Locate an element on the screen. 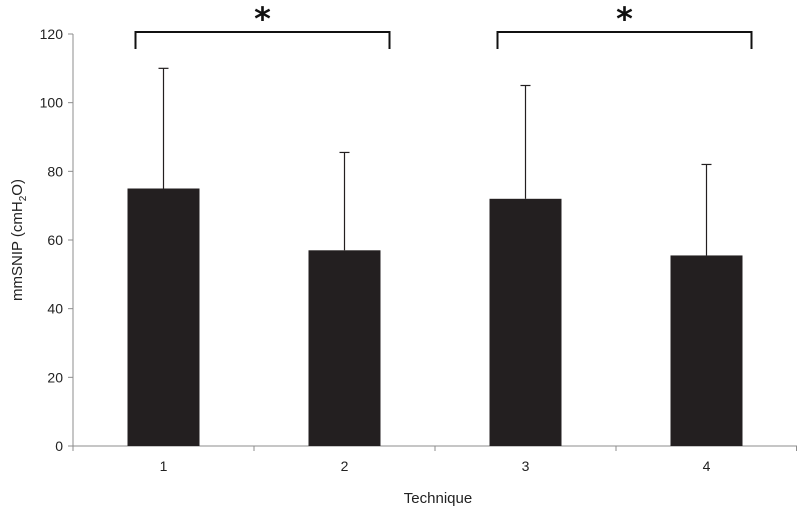 The height and width of the screenshot is (511, 797). y-axis-title: mmSNIP (cmH2O) is located at coordinates (19, 240).